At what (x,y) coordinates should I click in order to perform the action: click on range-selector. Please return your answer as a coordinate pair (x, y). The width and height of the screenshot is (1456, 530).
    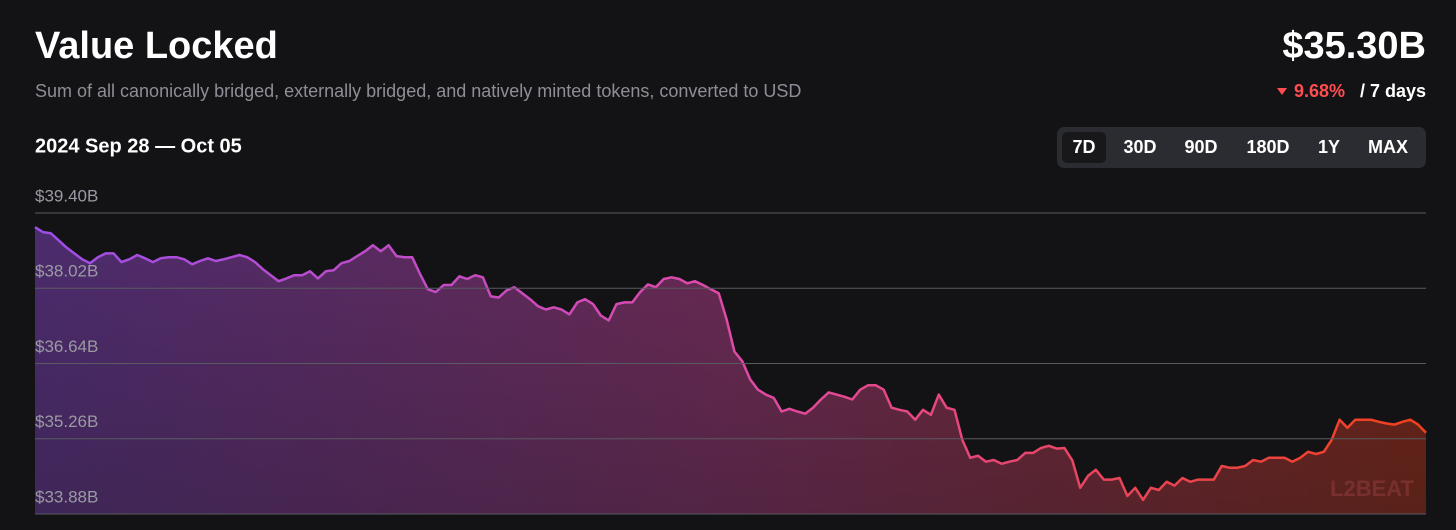
    Looking at the image, I should click on (1241, 147).